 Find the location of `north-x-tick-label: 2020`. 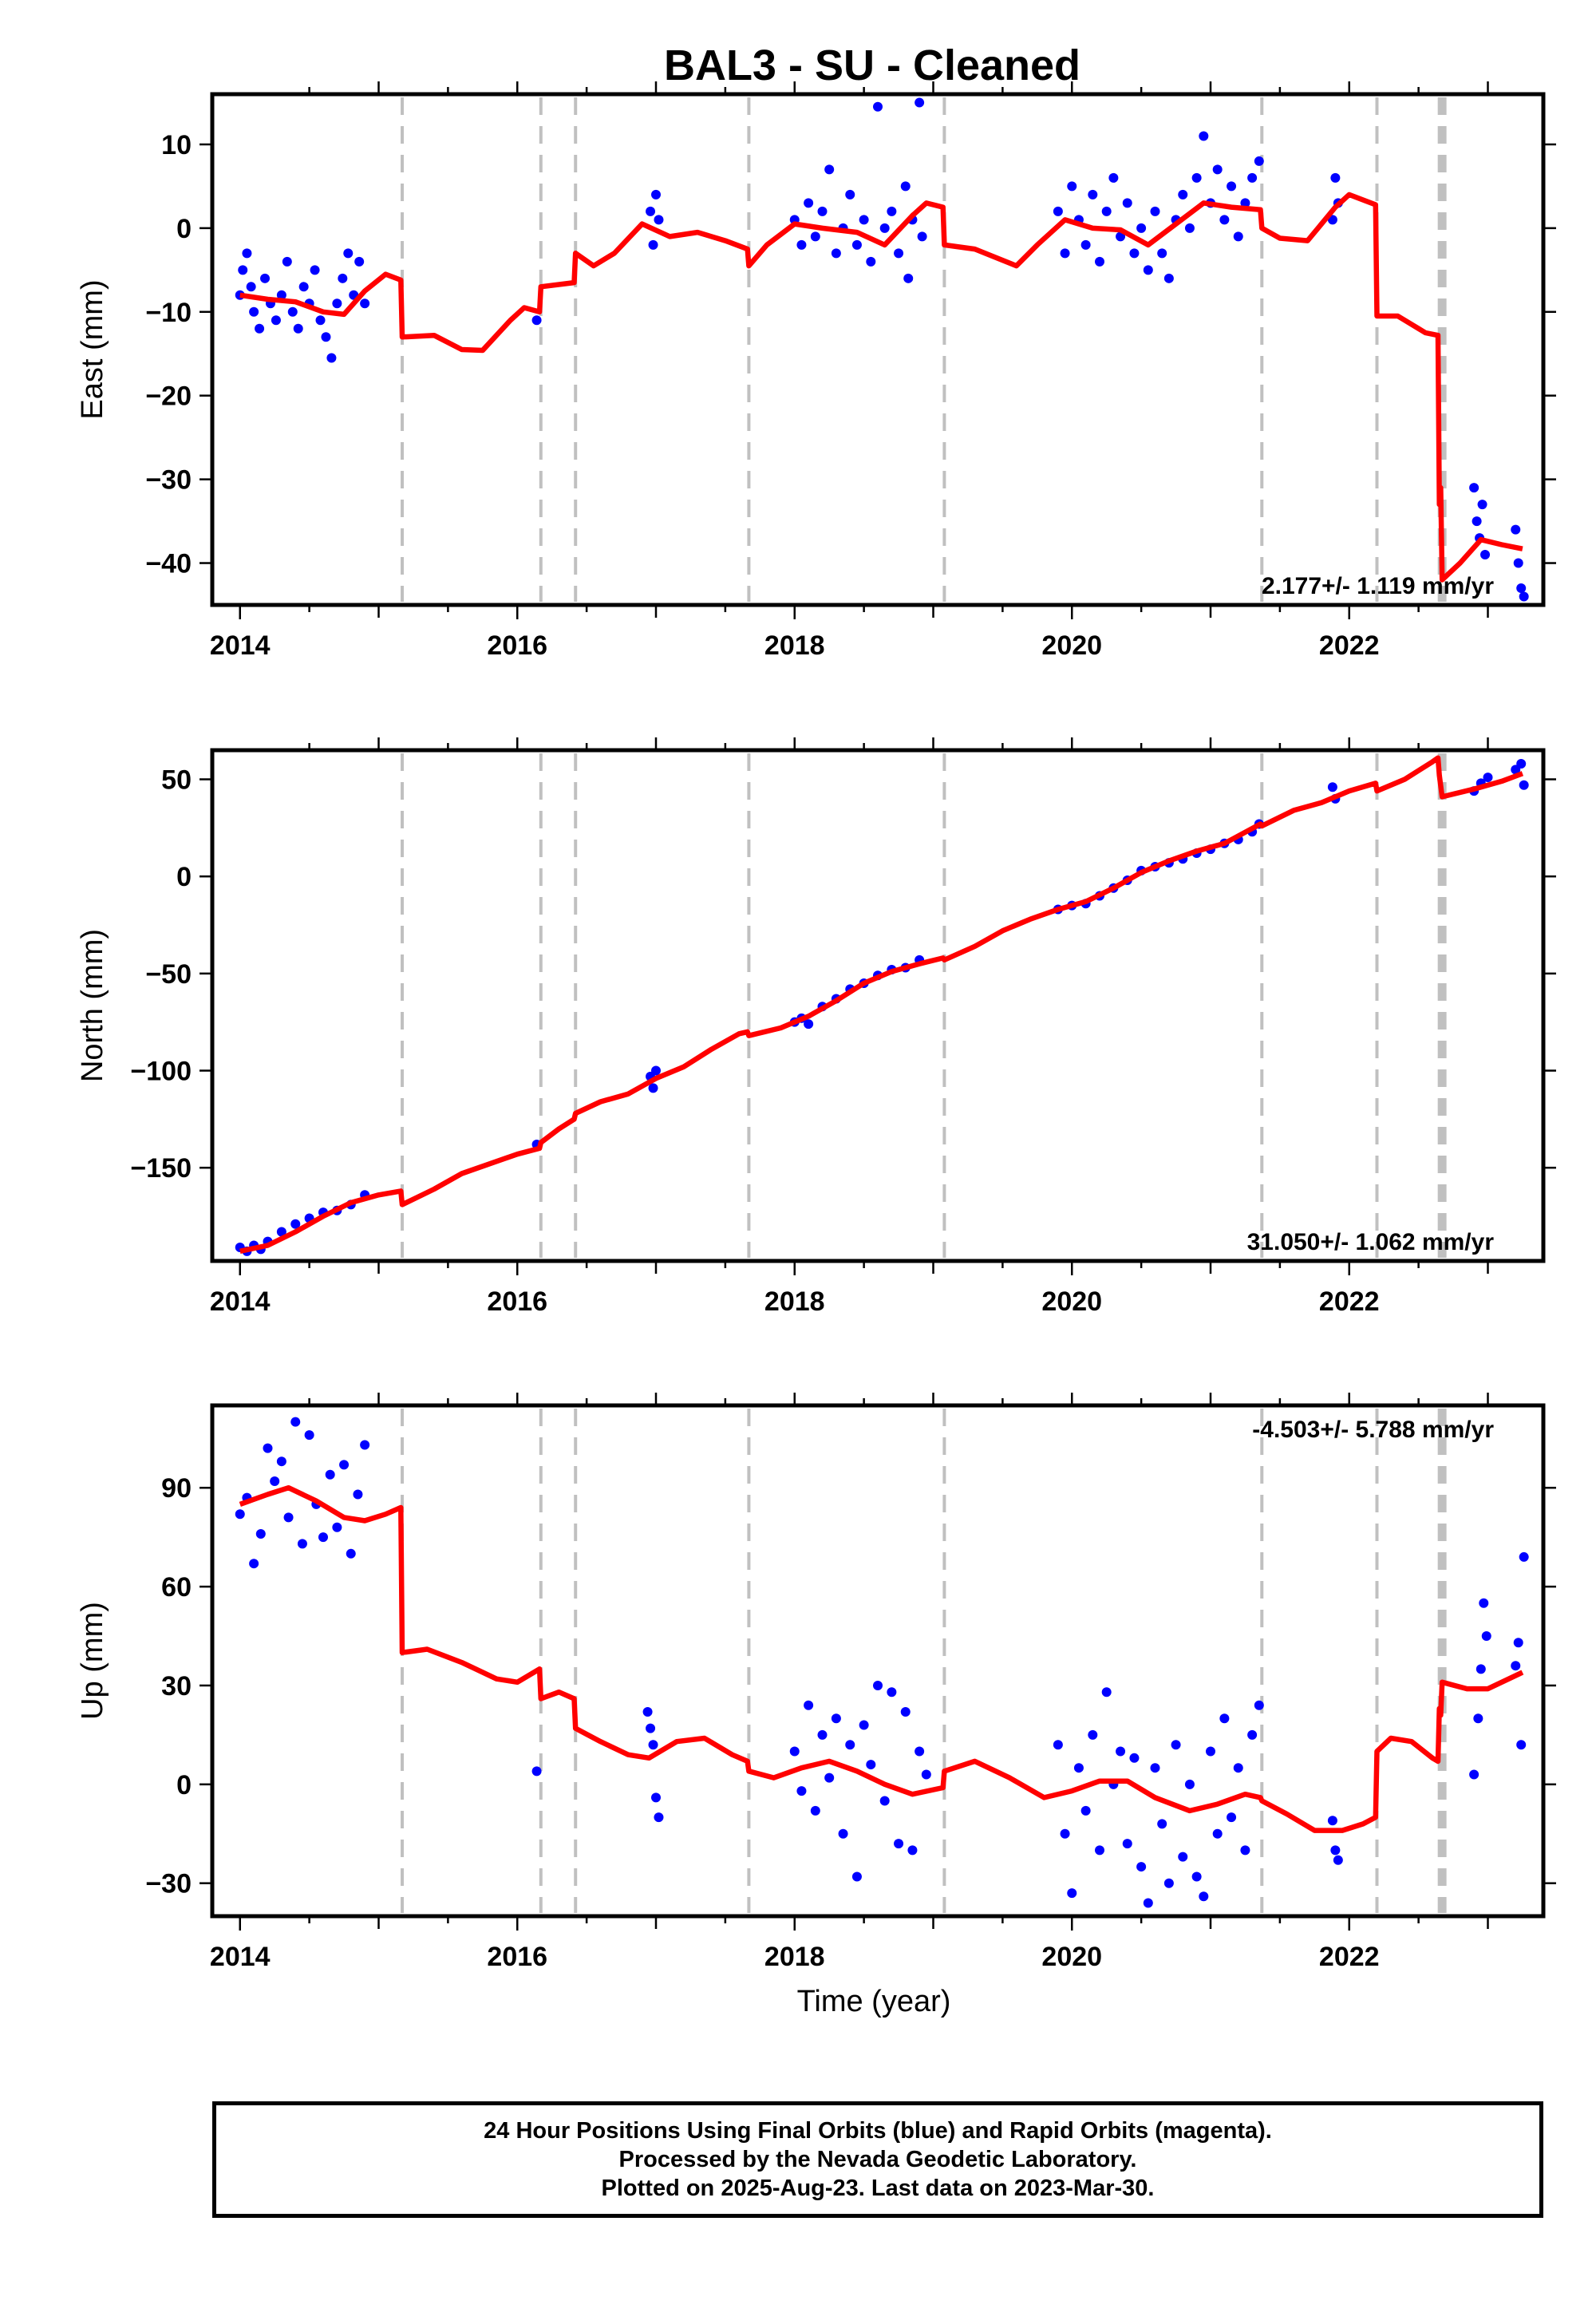

north-x-tick-label: 2020 is located at coordinates (1071, 1301).